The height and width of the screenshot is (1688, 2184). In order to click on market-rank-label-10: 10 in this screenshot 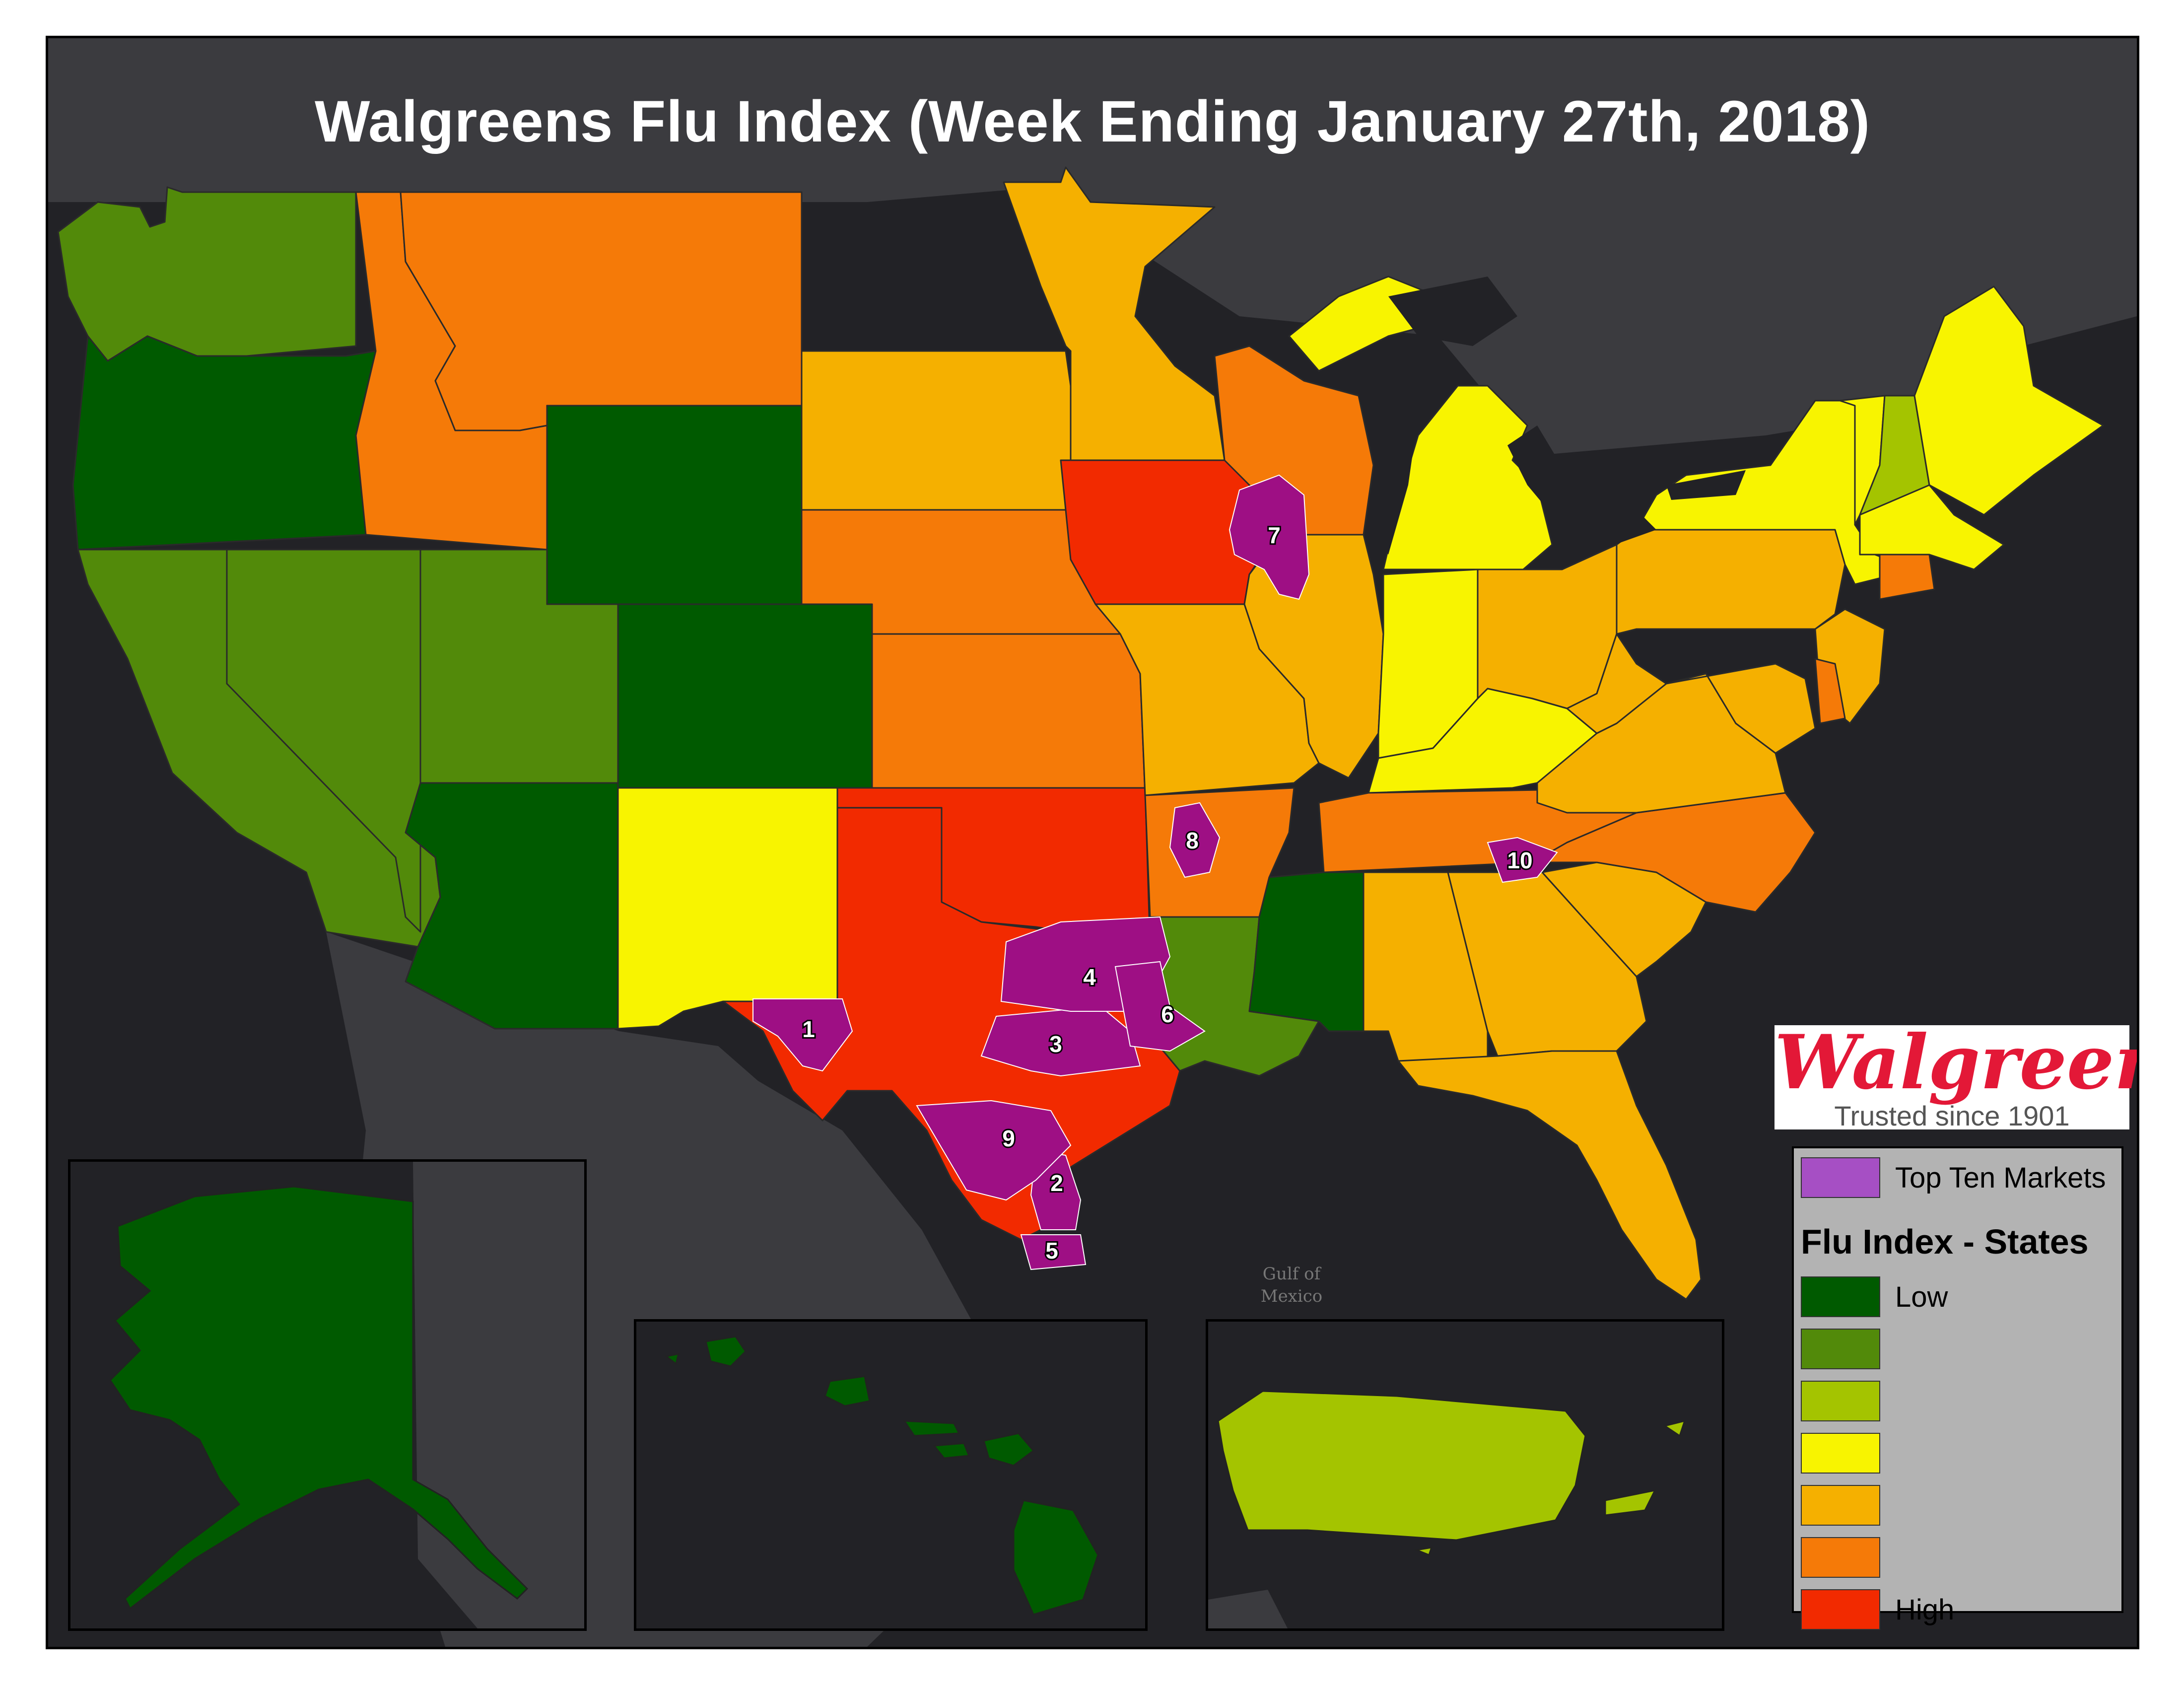, I will do `click(1519, 860)`.